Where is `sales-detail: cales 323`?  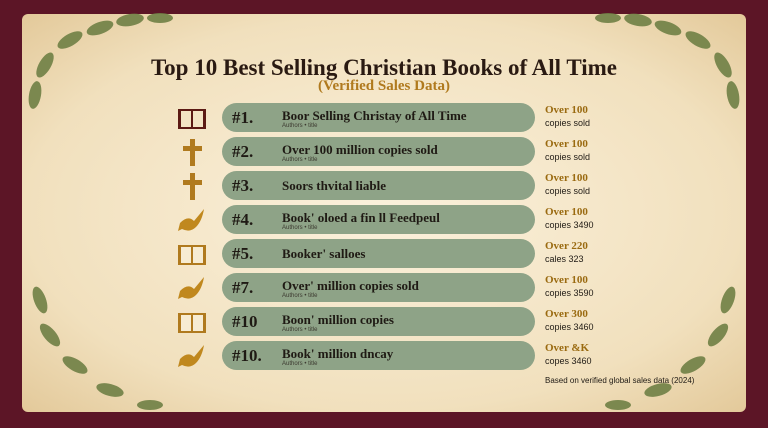 sales-detail: cales 323 is located at coordinates (564, 259).